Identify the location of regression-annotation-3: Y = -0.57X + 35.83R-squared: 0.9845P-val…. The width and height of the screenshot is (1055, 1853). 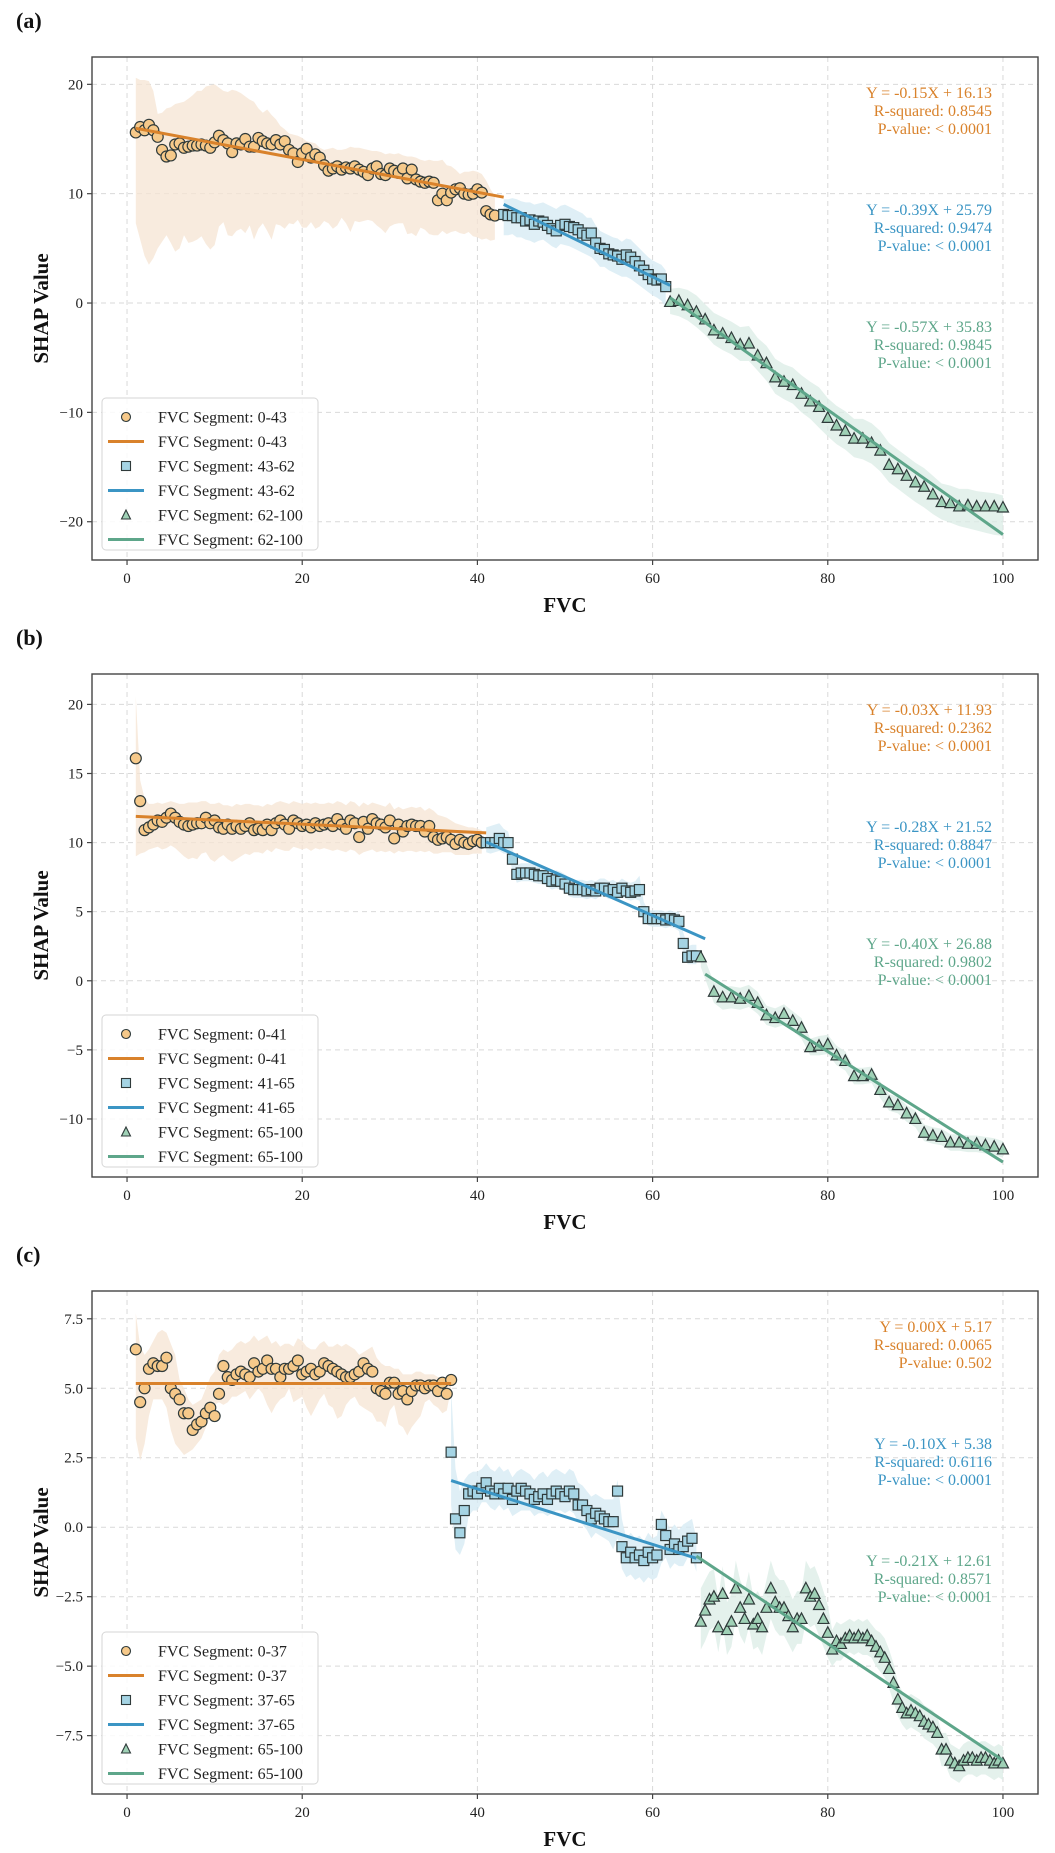
(929, 345).